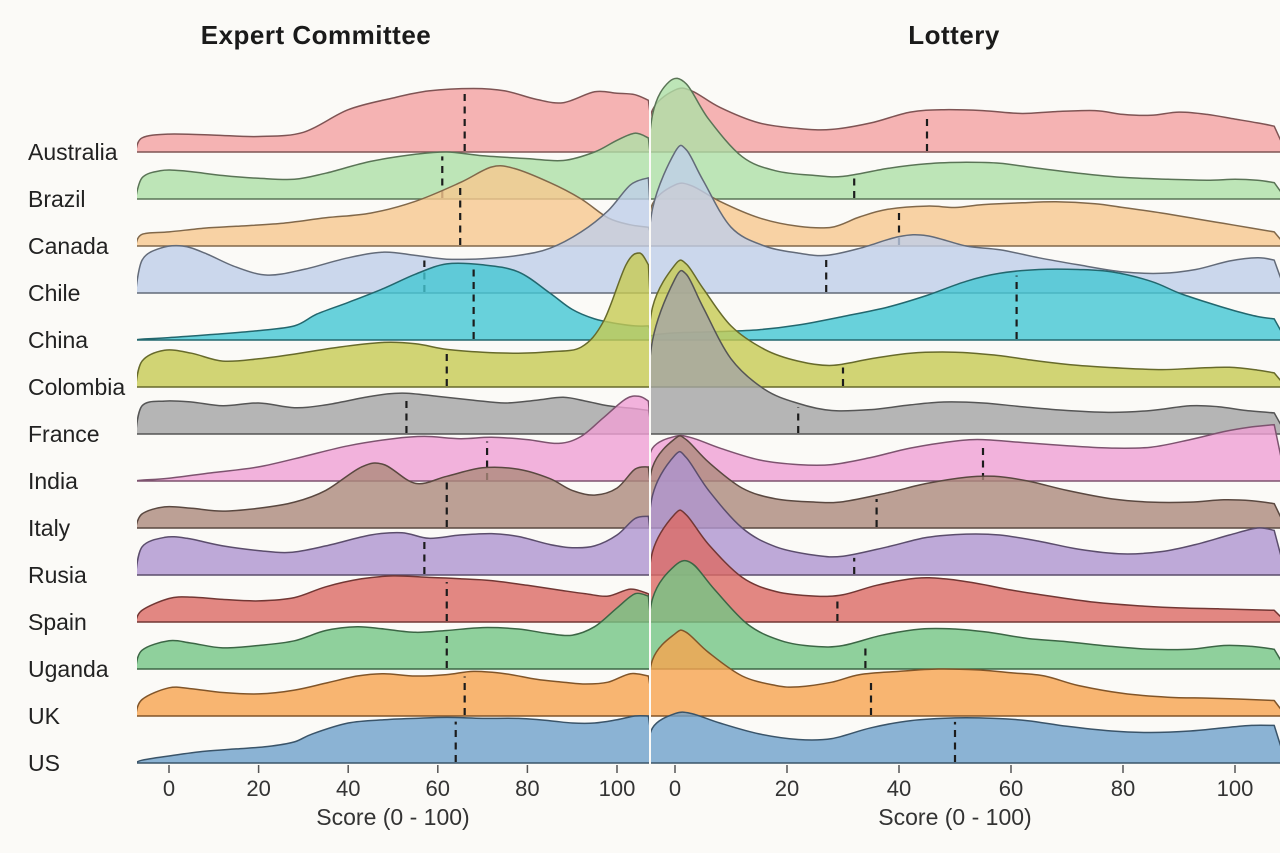 The image size is (1280, 853). I want to click on density-curve-us-expert, so click(393, 739).